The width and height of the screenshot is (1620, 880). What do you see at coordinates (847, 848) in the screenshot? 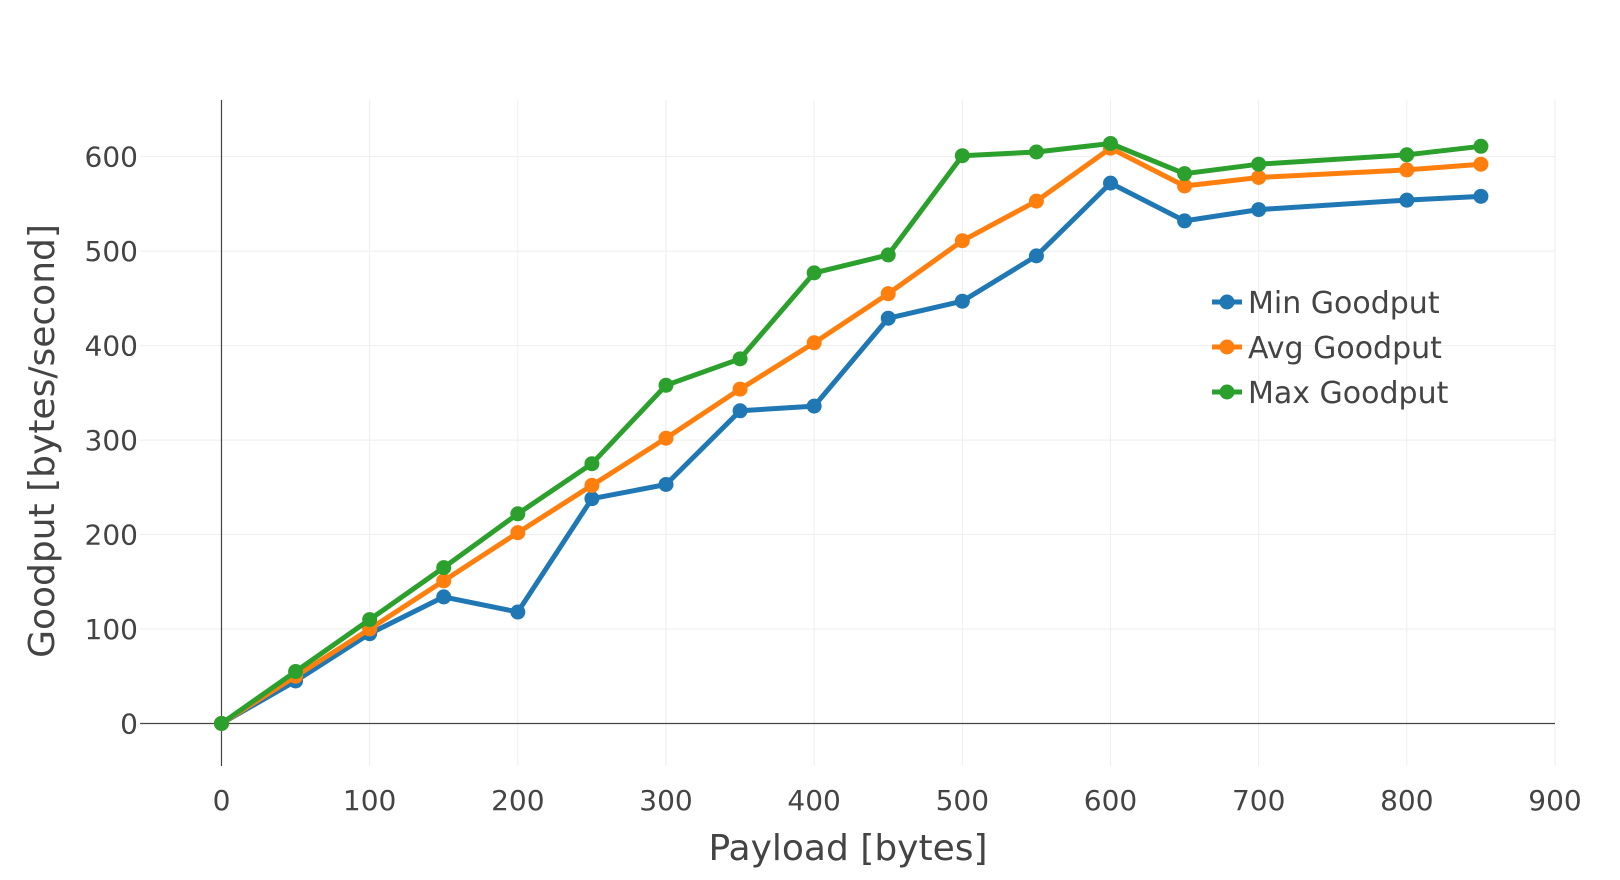
I see `x-axis-title: Payload [bytes]` at bounding box center [847, 848].